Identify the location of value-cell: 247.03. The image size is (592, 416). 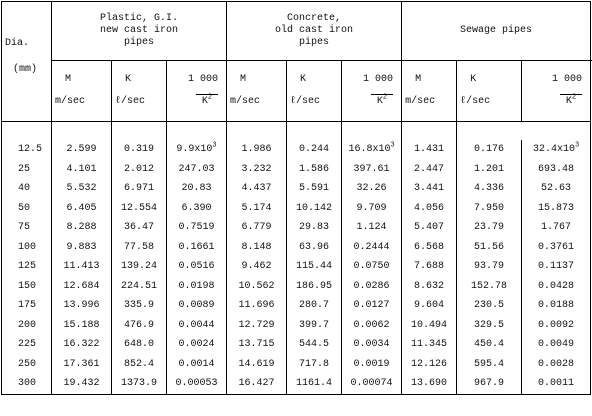
(196, 169).